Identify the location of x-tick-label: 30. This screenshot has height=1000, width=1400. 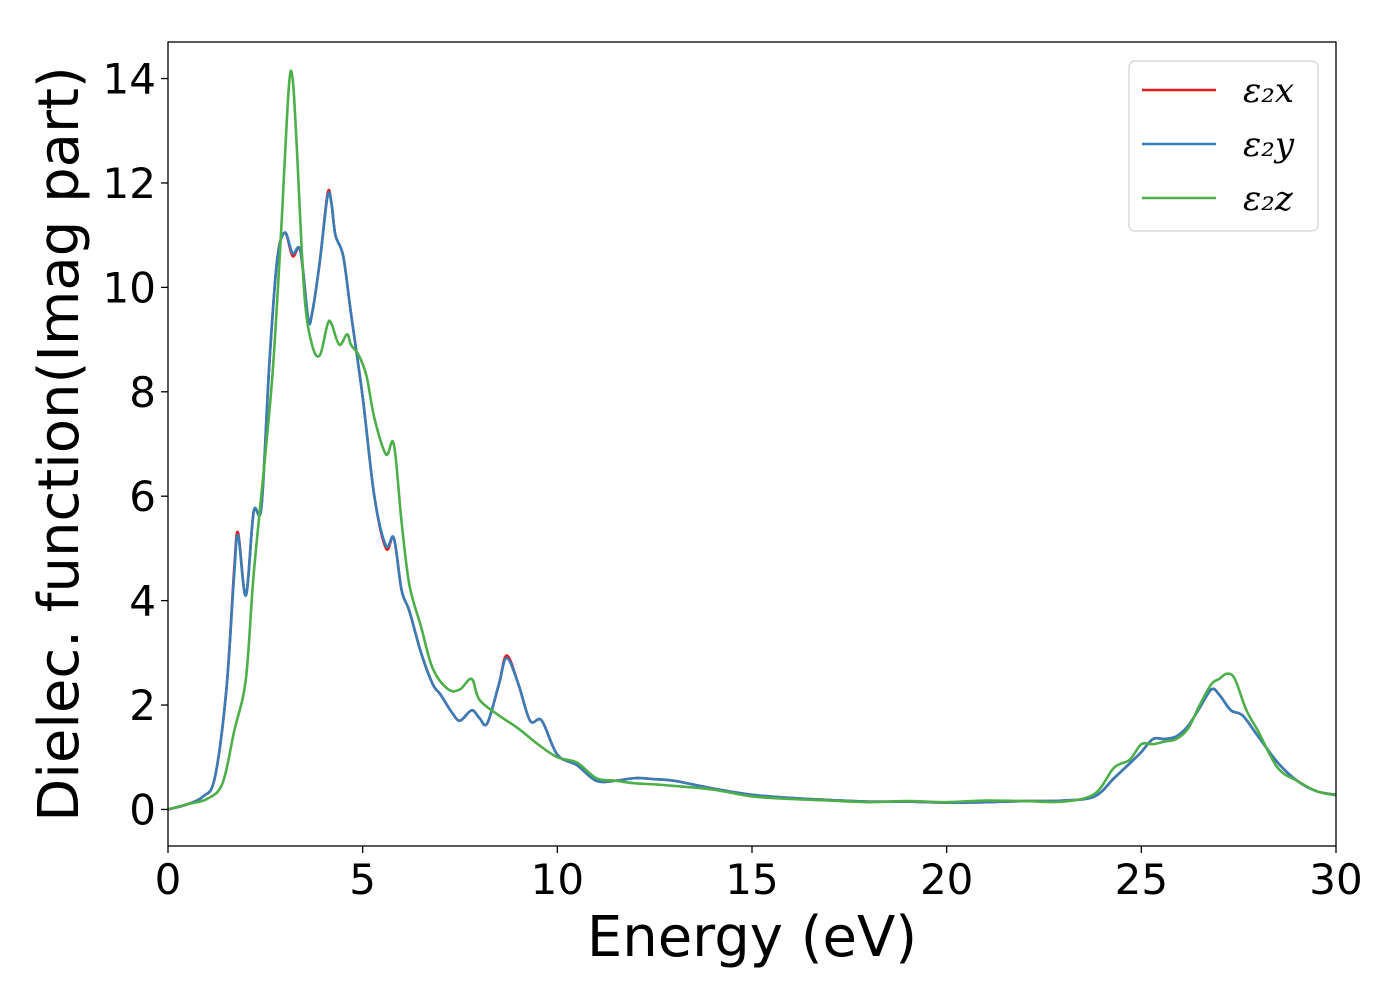
(1335, 879).